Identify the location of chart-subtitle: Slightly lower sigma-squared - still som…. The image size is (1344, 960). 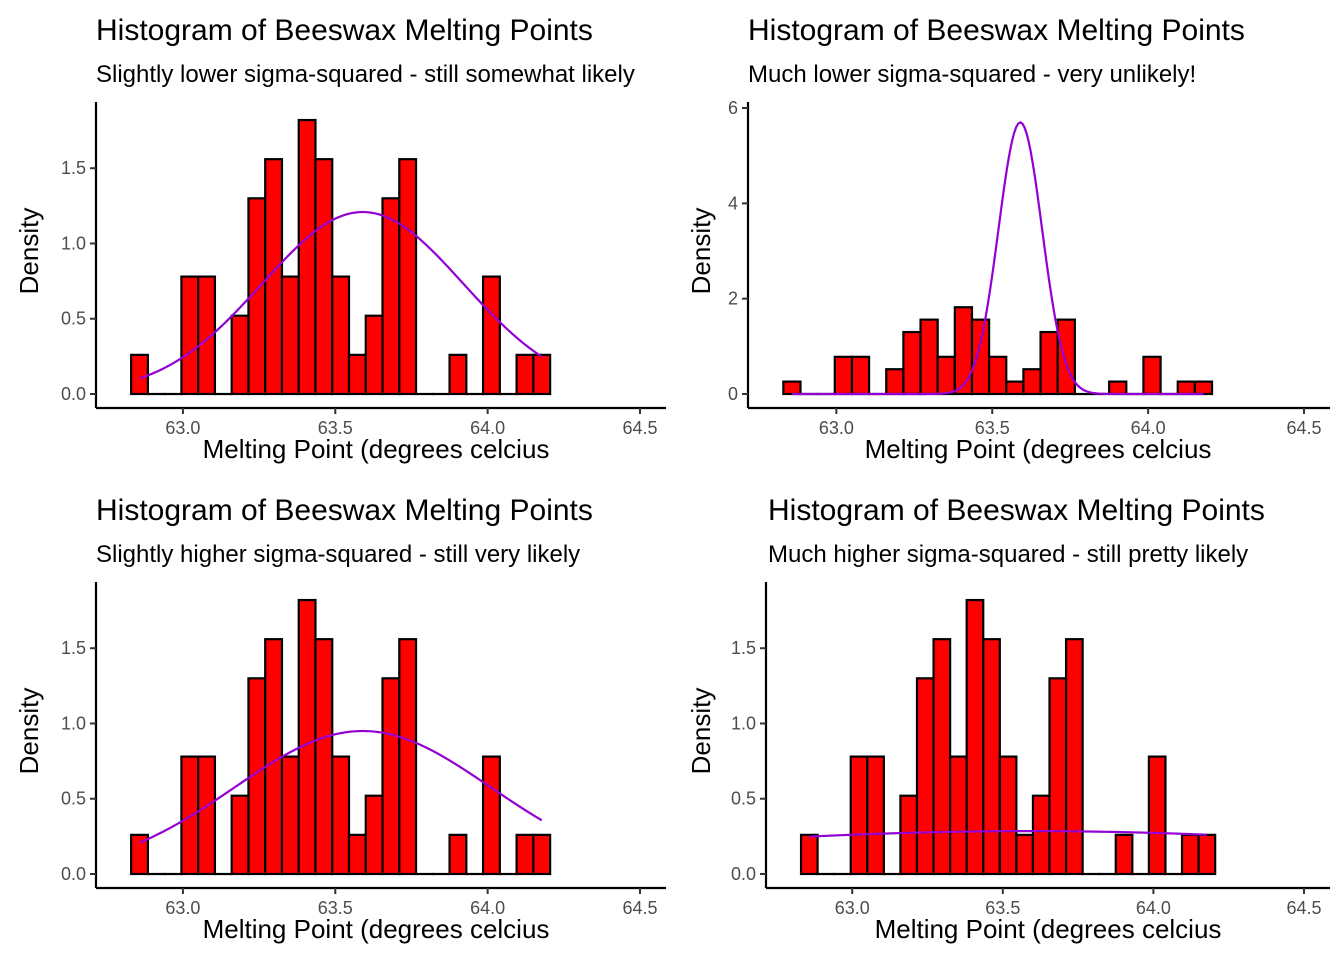
(365, 74).